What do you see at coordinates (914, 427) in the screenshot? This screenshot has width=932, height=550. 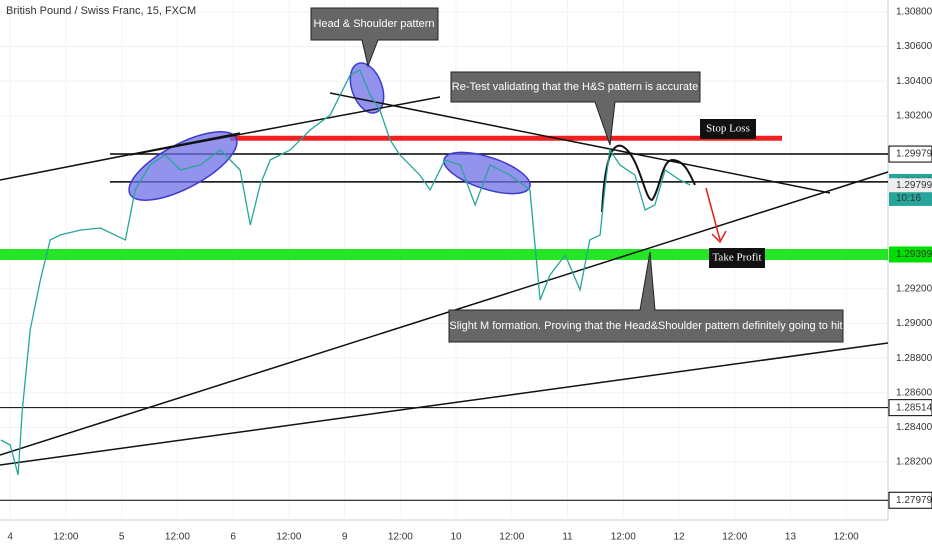 I see `y-tick-label: 1.28400` at bounding box center [914, 427].